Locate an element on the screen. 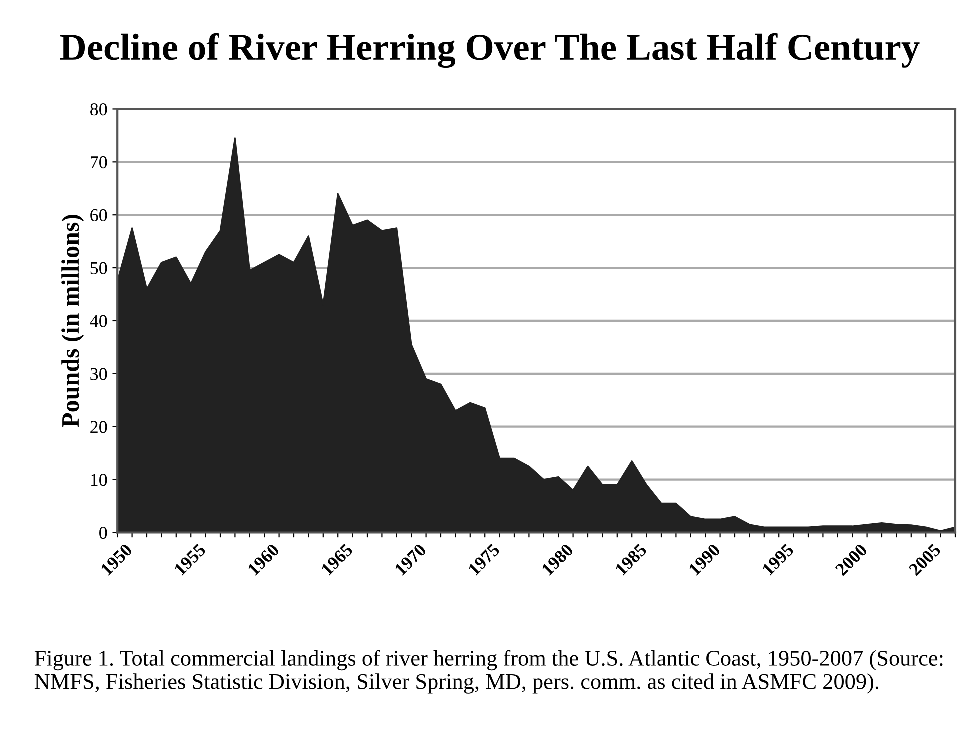 This screenshot has height=743, width=980. y-tick-label: 30 is located at coordinates (99, 374).